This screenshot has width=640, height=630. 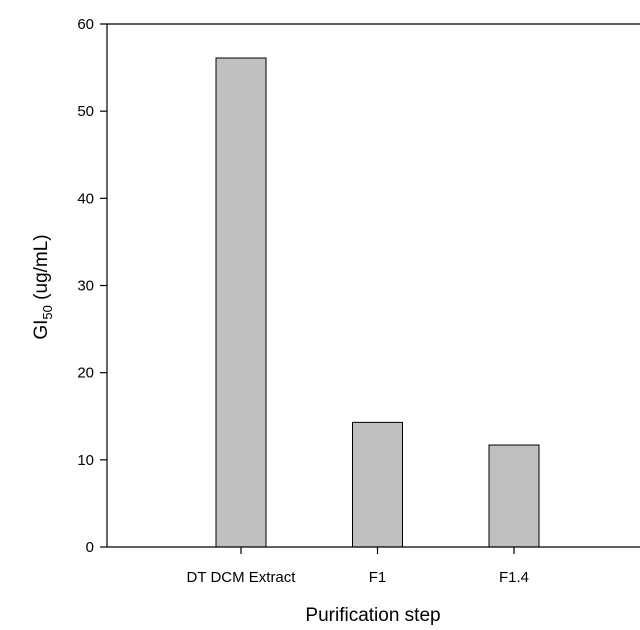 I want to click on y-axis-title-main: GI, so click(x=41, y=330).